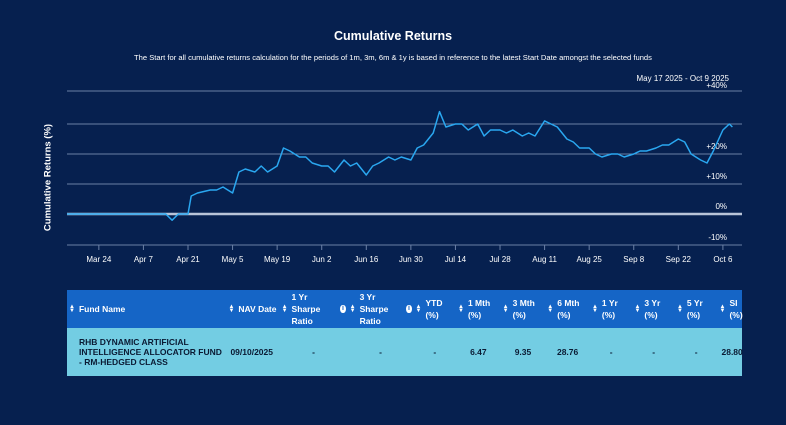 The height and width of the screenshot is (425, 786). Describe the element at coordinates (696, 352) in the screenshot. I see `5-year-cell: -` at that location.